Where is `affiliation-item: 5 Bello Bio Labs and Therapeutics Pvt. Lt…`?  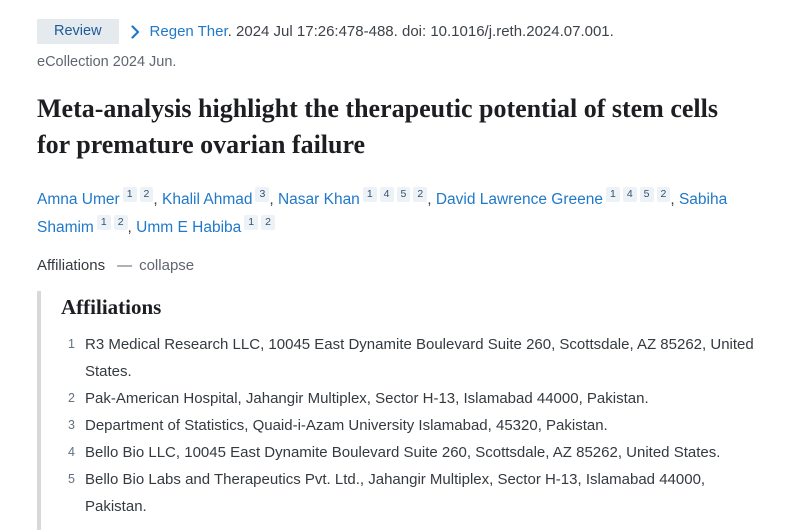
affiliation-item: 5 Bello Bio Labs and Therapeutics Pvt. Lt… is located at coordinates (409, 493).